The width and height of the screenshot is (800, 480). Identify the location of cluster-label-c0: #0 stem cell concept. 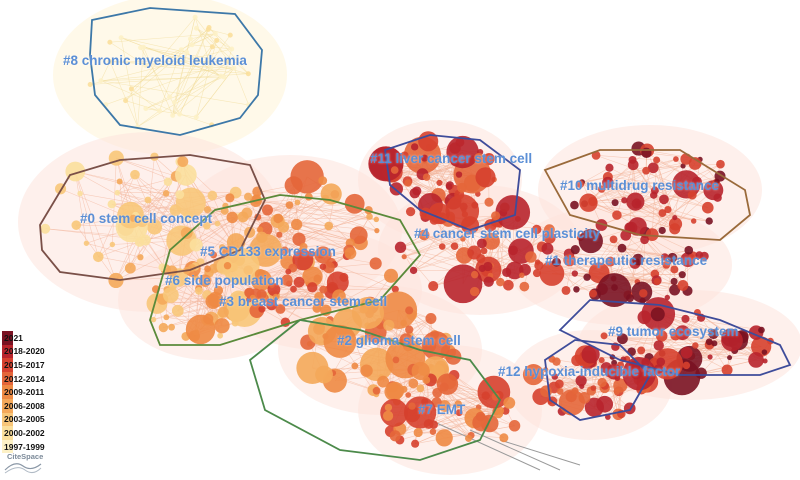
(146, 218).